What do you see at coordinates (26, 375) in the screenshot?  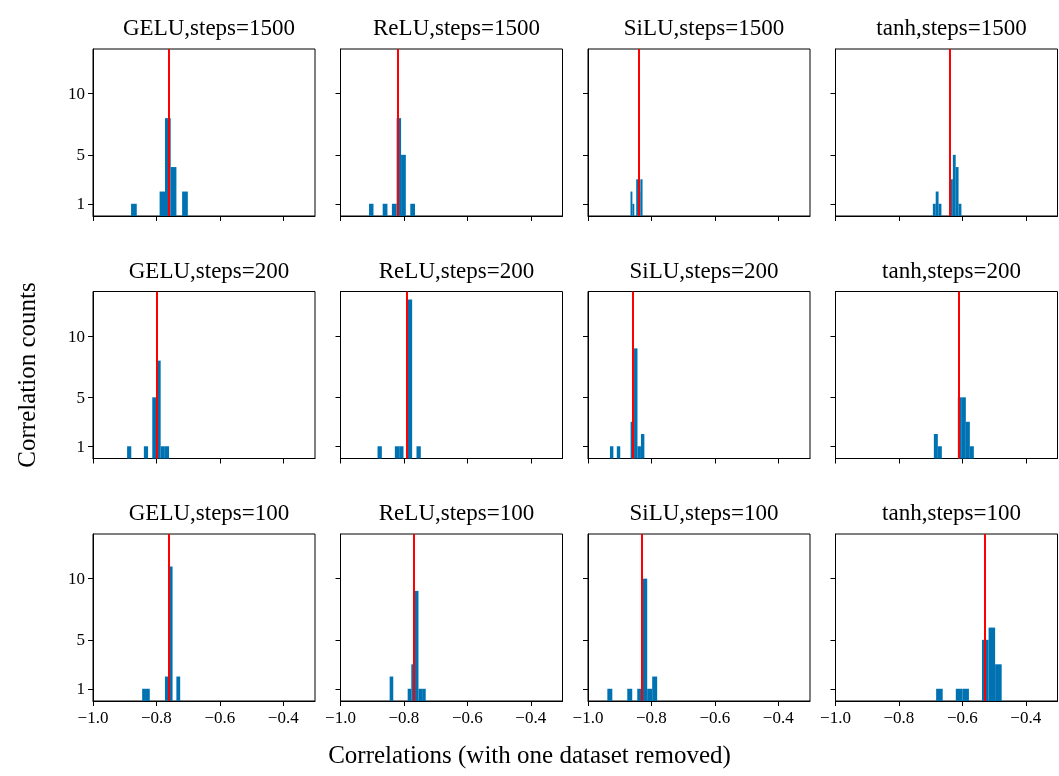 I see `y-axis-title: Correlation counts` at bounding box center [26, 375].